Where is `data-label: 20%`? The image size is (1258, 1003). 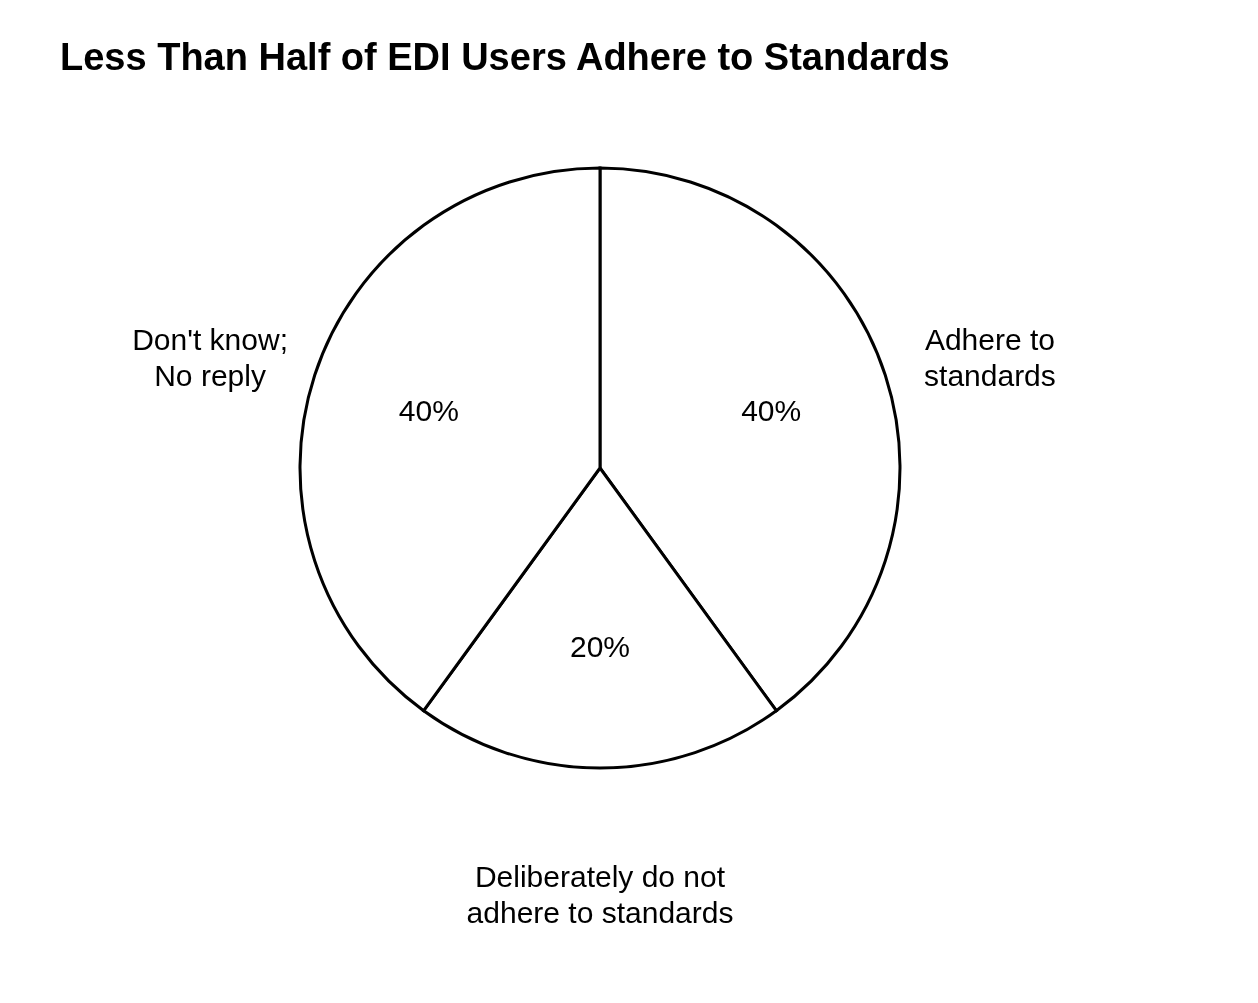 data-label: 20% is located at coordinates (600, 646).